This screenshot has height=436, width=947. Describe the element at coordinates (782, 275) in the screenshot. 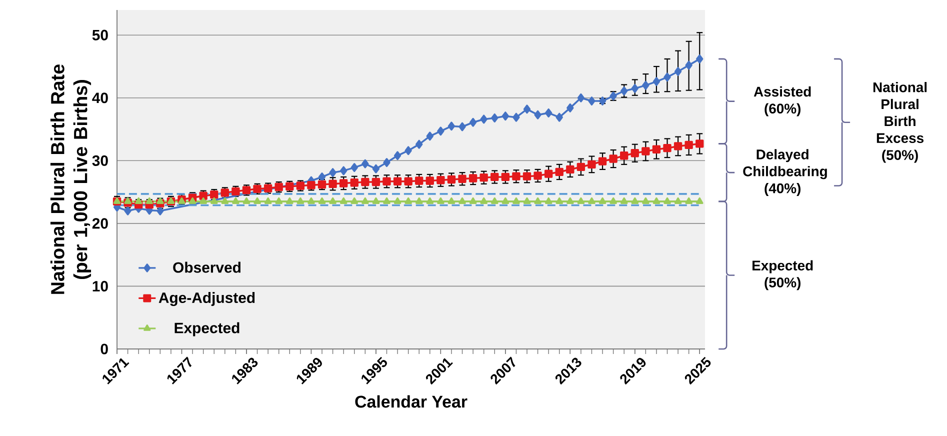

I see `text: Expected (50%)` at that location.